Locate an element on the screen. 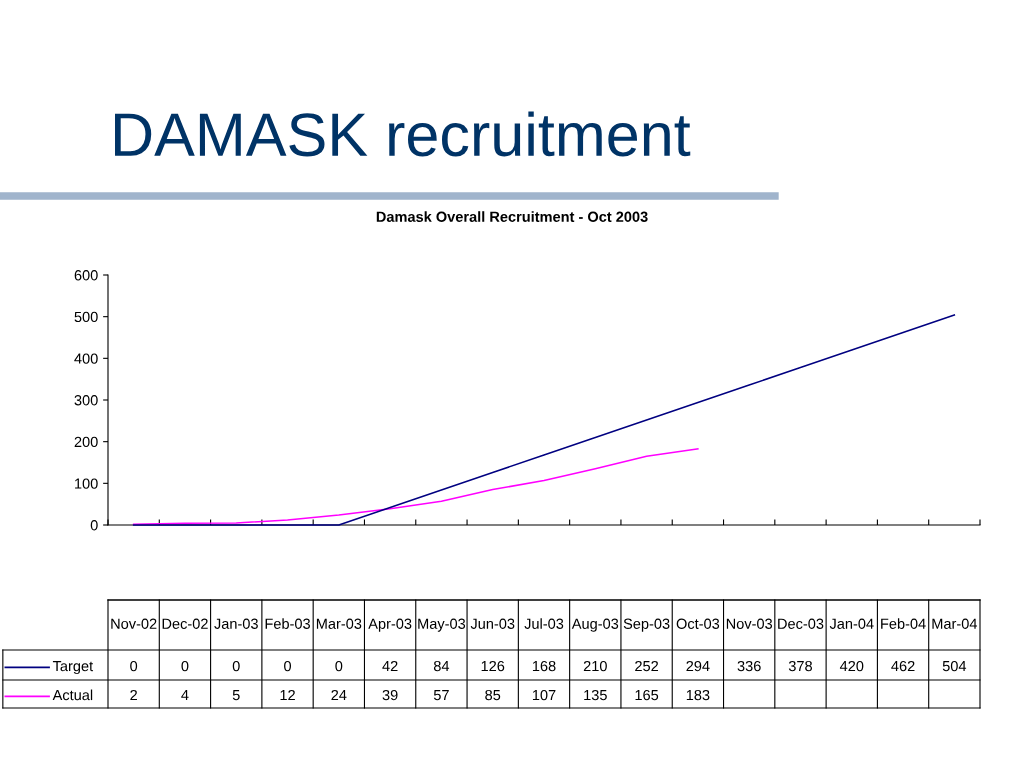 This screenshot has width=1024, height=768. x-tick-label: Jan-04 is located at coordinates (851, 623).